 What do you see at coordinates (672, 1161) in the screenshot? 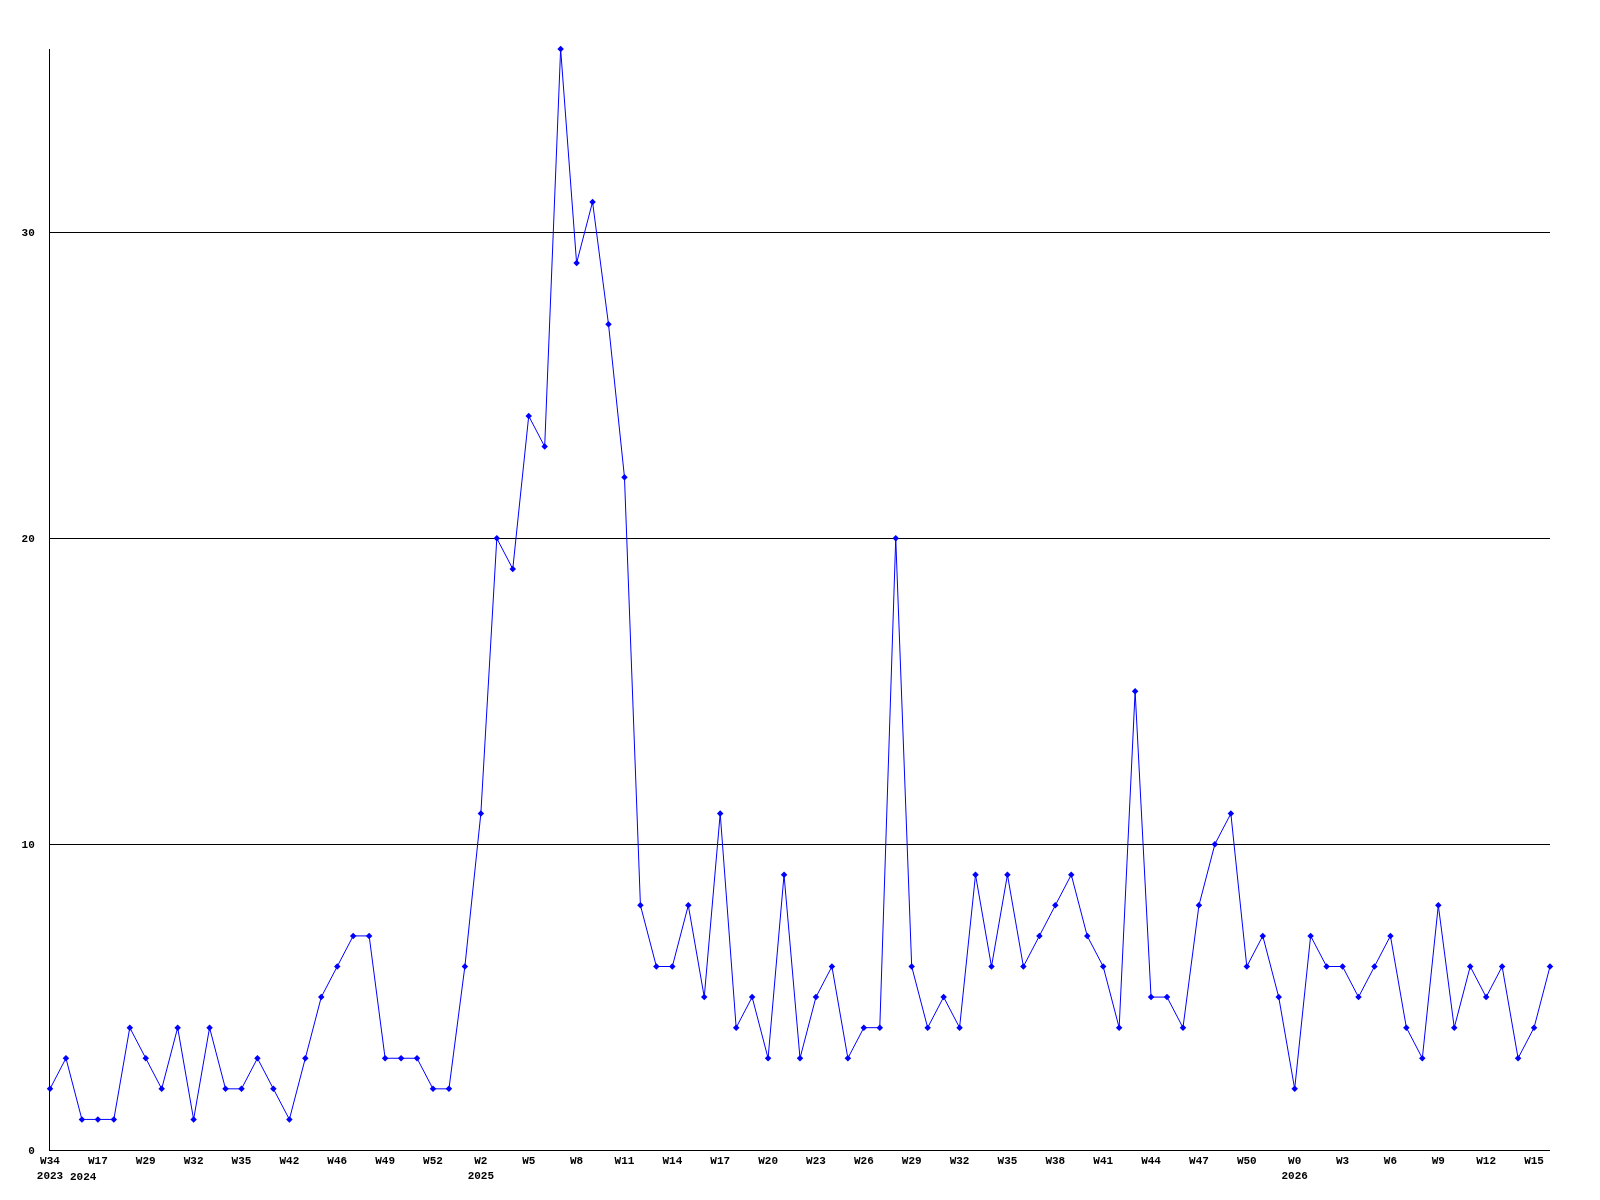
I see `x-tick-label: W14` at bounding box center [672, 1161].